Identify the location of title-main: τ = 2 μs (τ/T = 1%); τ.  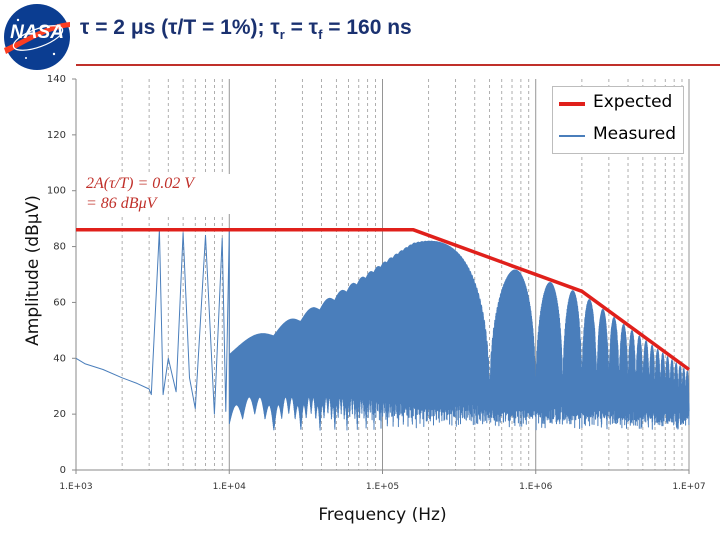
(180, 27).